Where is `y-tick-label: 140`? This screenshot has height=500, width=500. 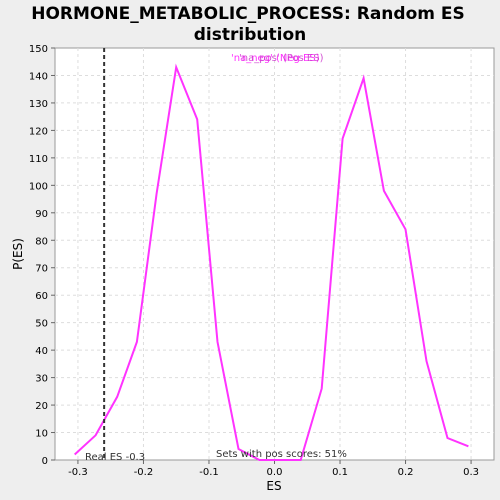 y-tick-label: 140 is located at coordinates (38, 76).